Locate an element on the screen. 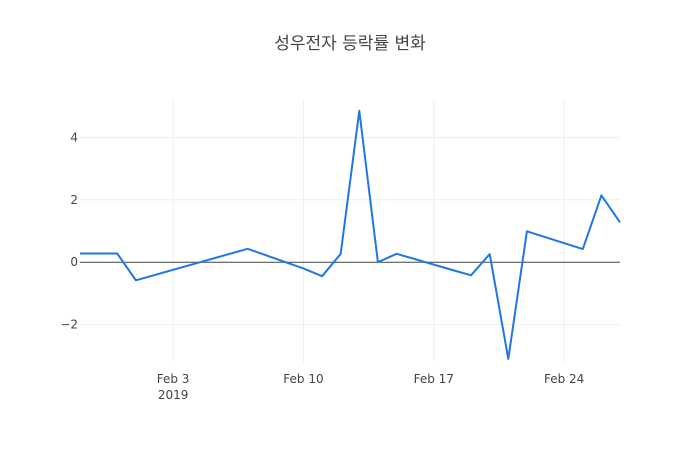 The image size is (700, 450). x-tick-label: Feb 10 is located at coordinates (303, 379).